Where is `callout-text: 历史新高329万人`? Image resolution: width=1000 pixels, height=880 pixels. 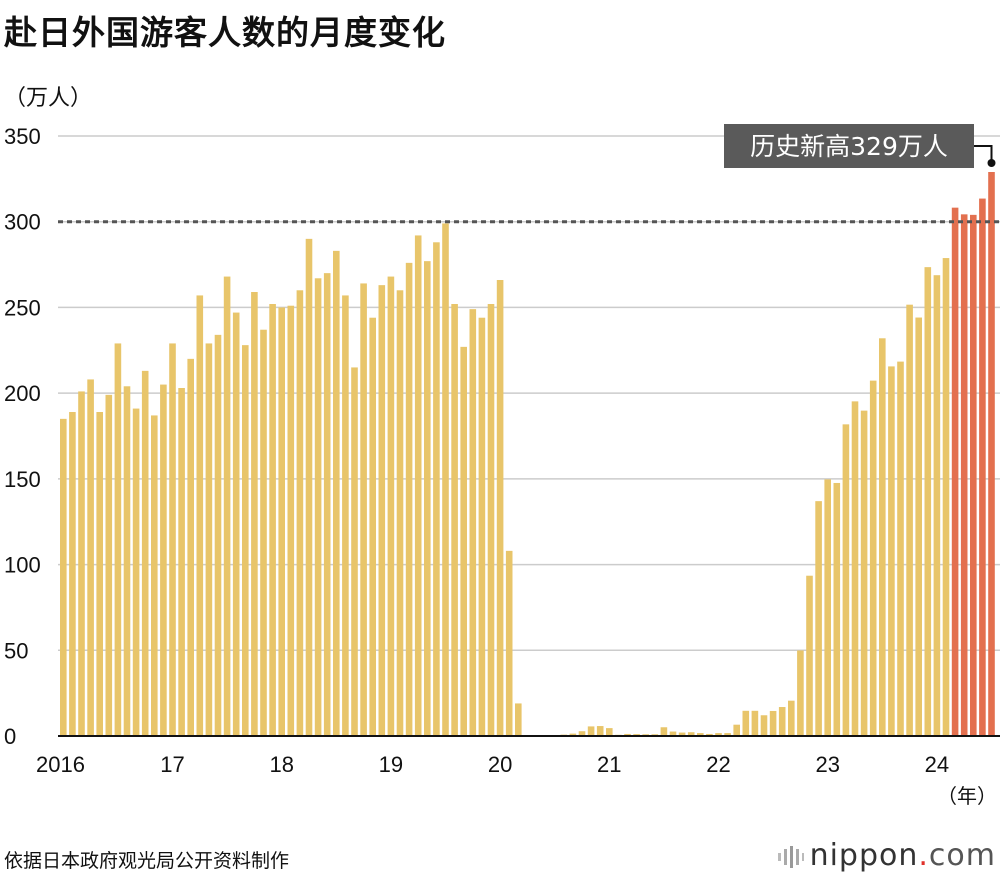
callout-text: 历史新高329万人 is located at coordinates (849, 146).